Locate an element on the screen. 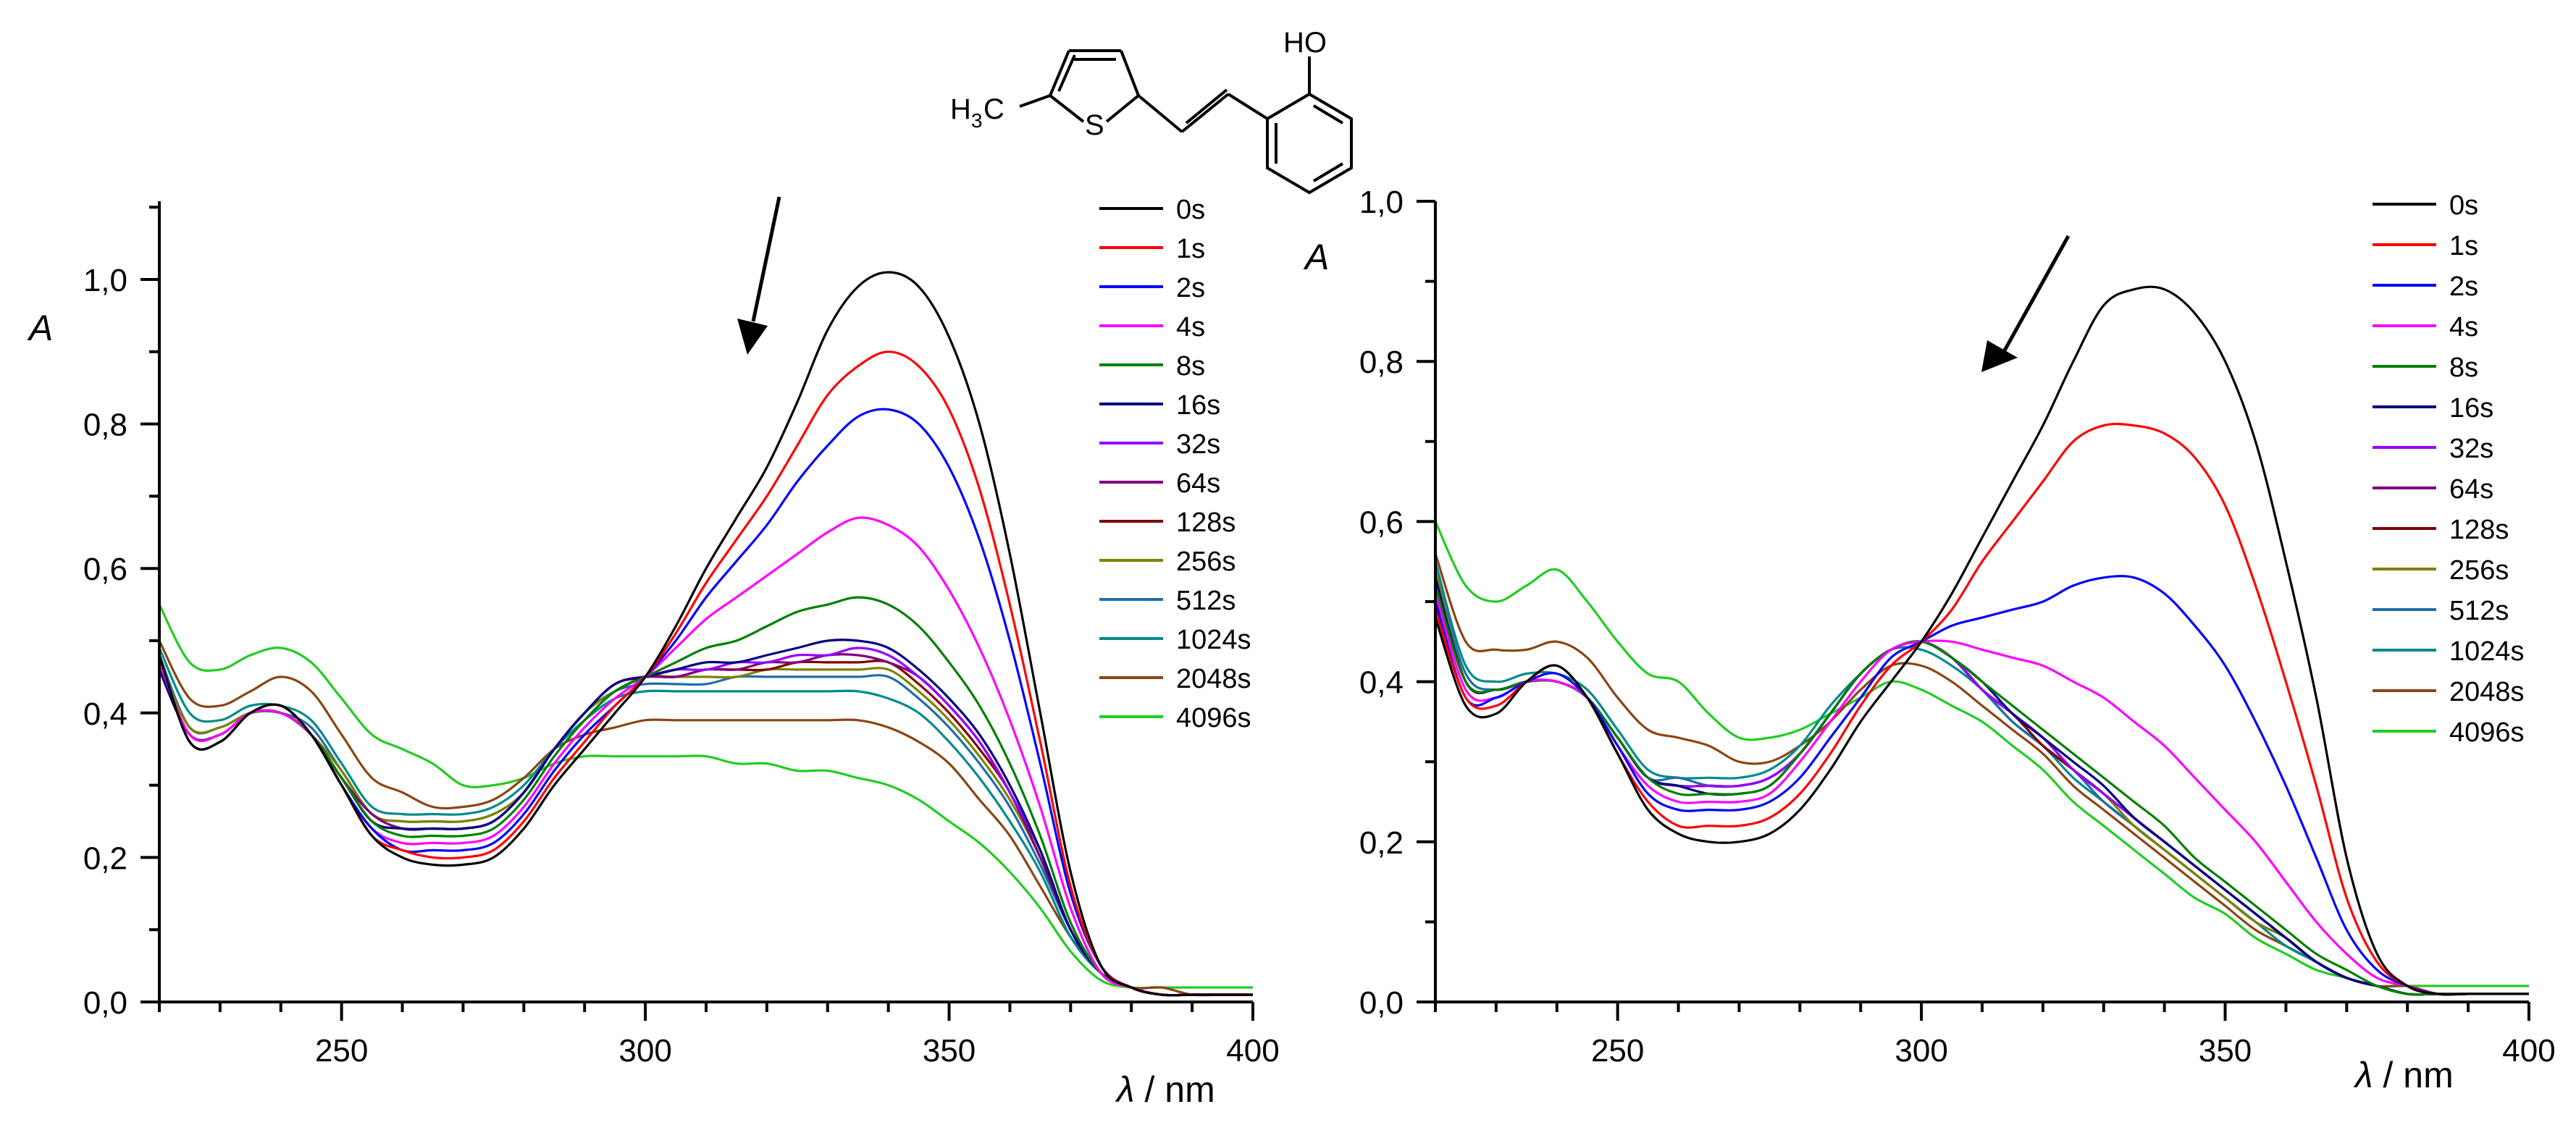 The image size is (2576, 1133). right-x-tick-label-300: 300 is located at coordinates (1921, 1051).